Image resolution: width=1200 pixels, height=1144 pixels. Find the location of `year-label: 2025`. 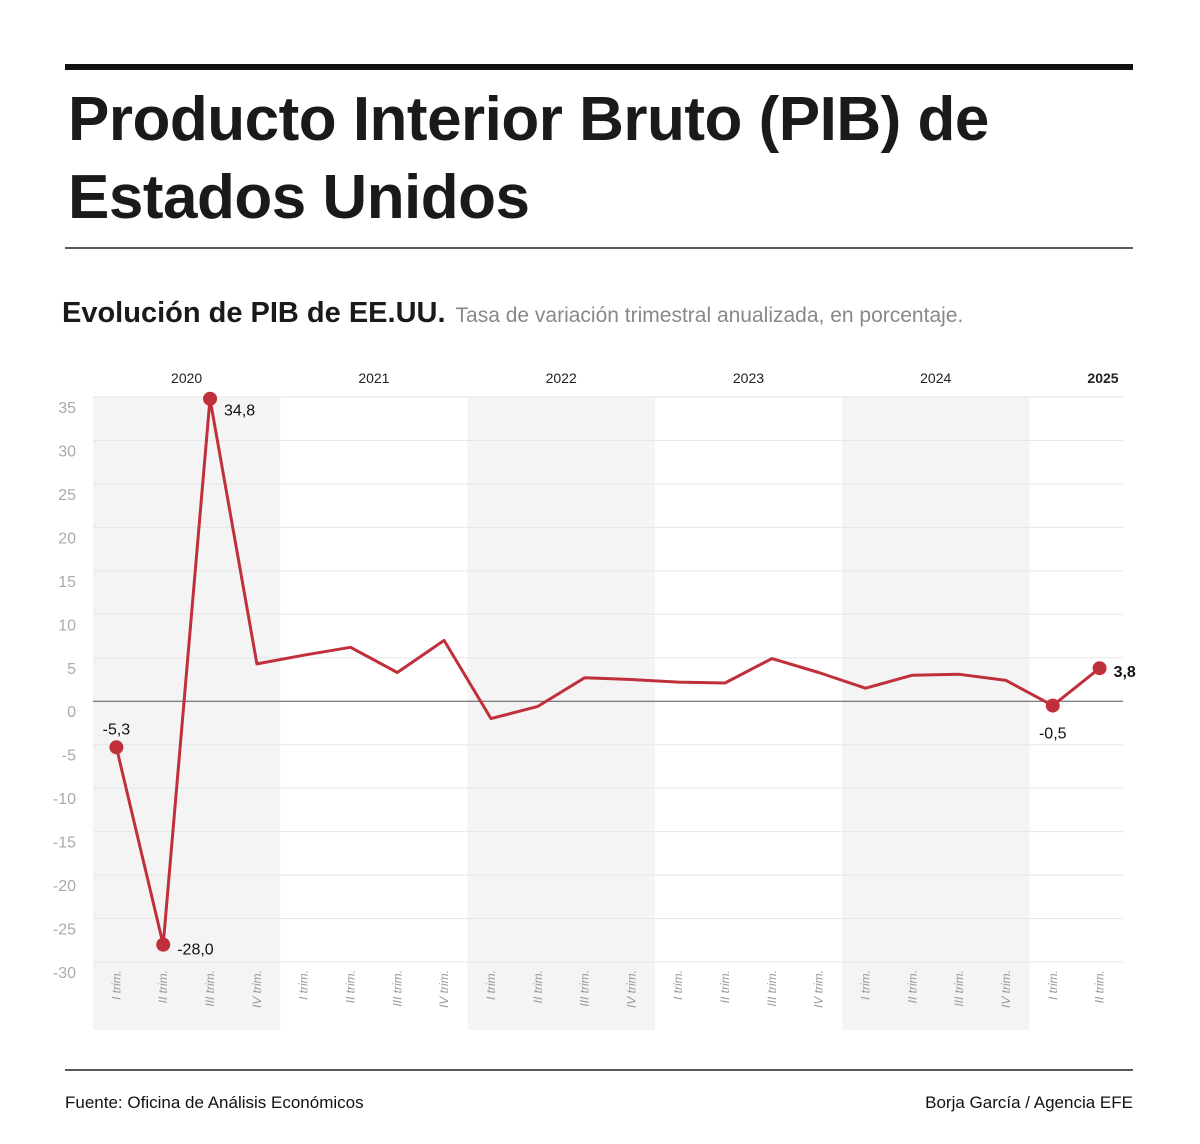

year-label: 2025 is located at coordinates (1102, 378).